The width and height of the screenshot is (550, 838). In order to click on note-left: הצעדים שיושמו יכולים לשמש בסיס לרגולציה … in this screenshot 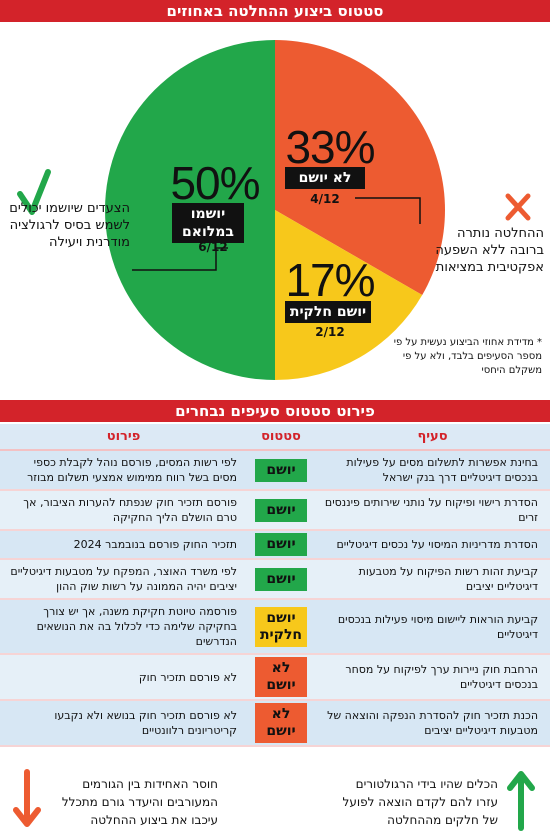, I will do `click(69, 225)`.